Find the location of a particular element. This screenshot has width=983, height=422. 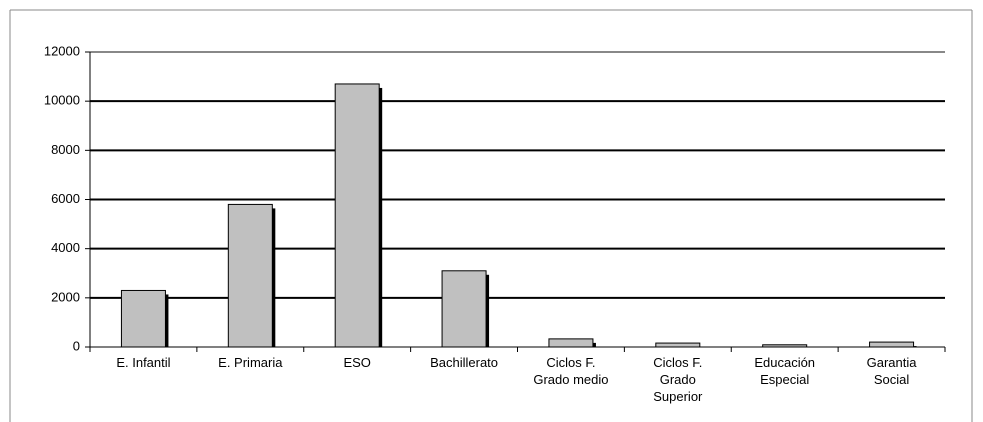

x-tick-label: E. Primaria is located at coordinates (250, 362).